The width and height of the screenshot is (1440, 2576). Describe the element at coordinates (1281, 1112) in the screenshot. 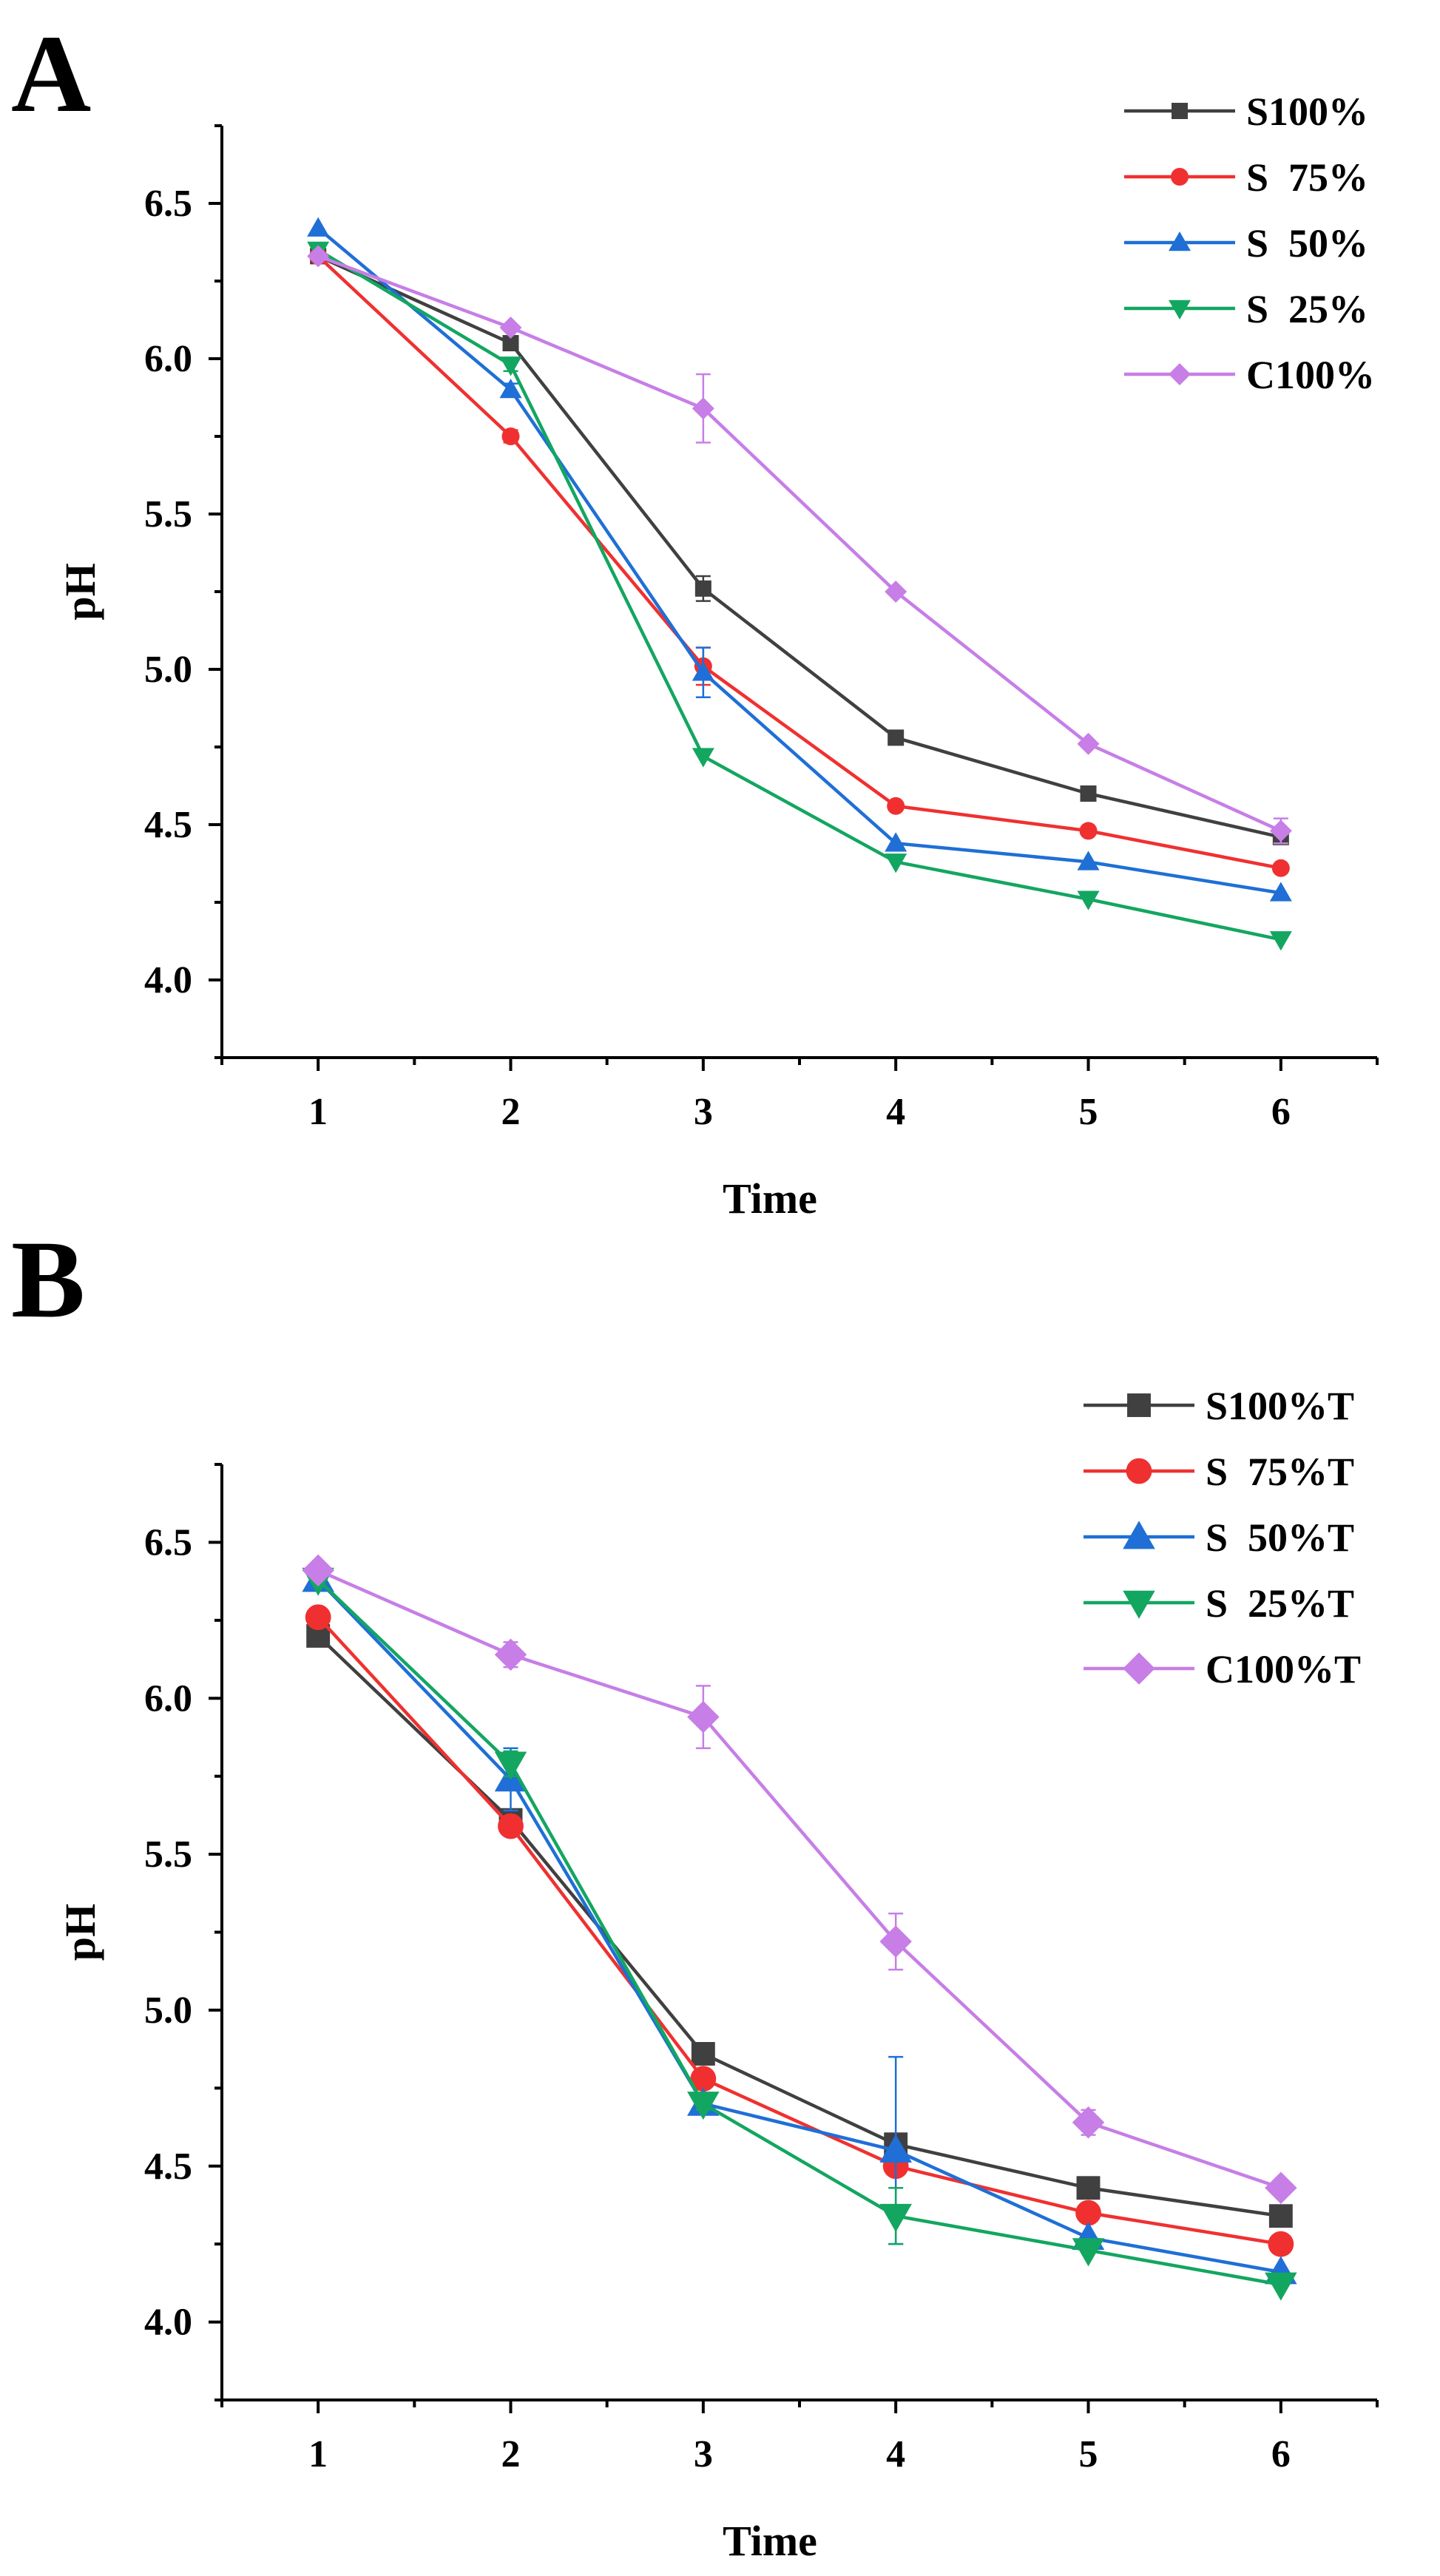

I see `x-tick-label: 6` at that location.